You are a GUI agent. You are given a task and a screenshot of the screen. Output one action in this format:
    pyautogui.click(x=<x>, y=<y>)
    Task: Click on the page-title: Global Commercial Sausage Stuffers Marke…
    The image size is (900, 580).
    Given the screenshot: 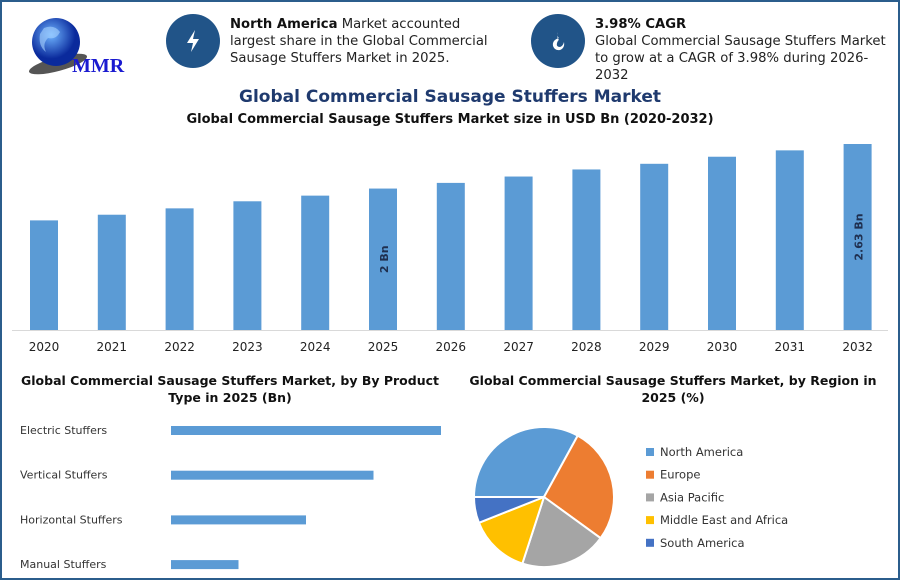 What is the action you would take?
    pyautogui.click(x=450, y=97)
    